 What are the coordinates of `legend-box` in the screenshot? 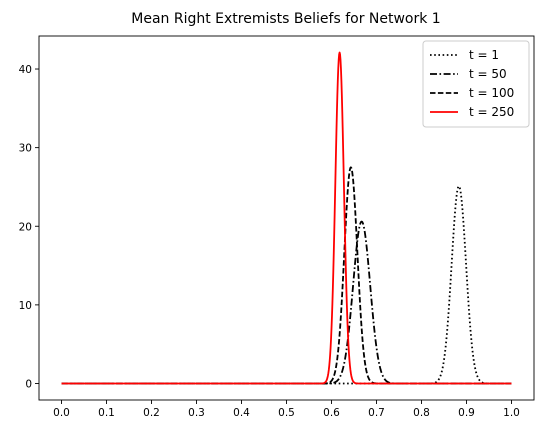 It's located at (476, 84).